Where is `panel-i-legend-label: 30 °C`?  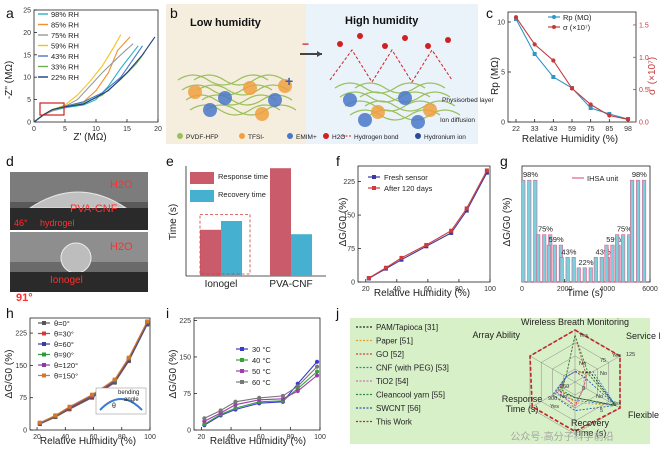
panel-i-legend-label: 30 °C is located at coordinates (261, 349).